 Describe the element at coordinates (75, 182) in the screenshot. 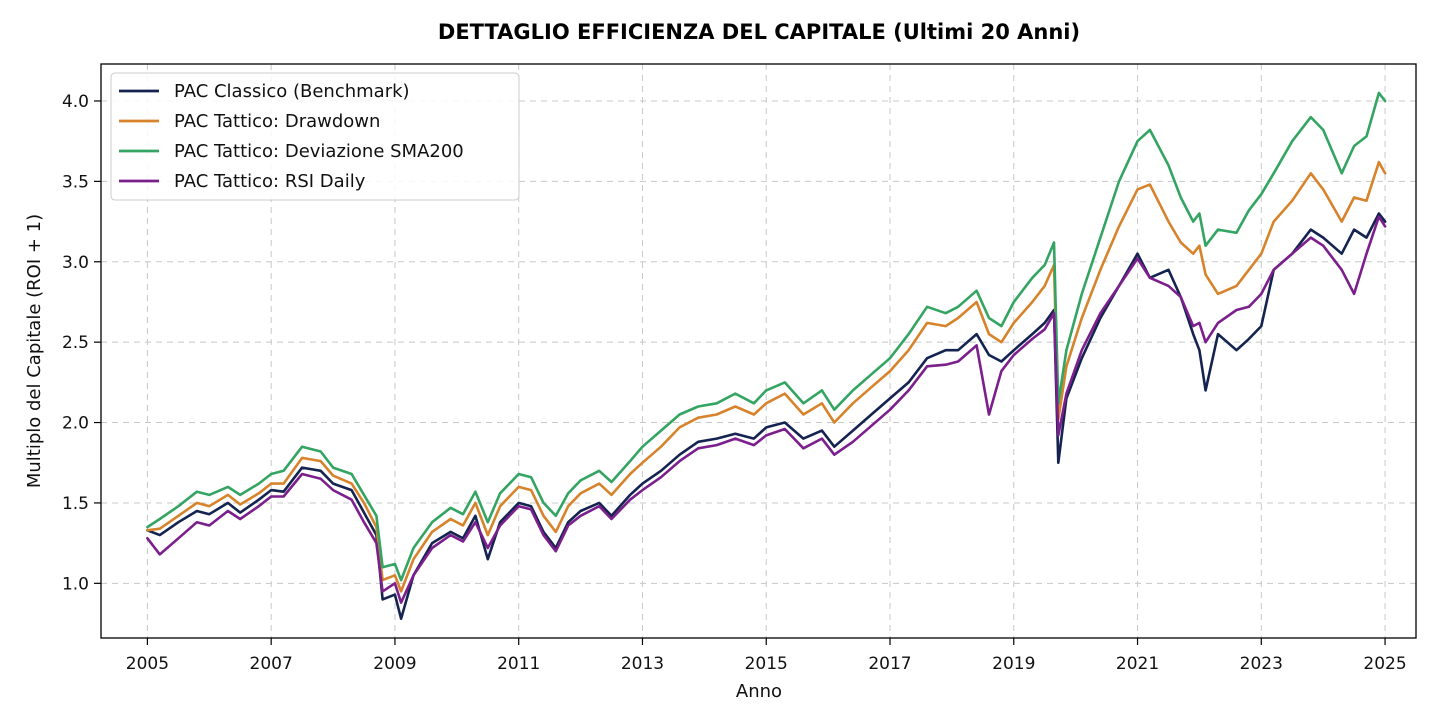

I see `y-tick-label: 3.5` at that location.